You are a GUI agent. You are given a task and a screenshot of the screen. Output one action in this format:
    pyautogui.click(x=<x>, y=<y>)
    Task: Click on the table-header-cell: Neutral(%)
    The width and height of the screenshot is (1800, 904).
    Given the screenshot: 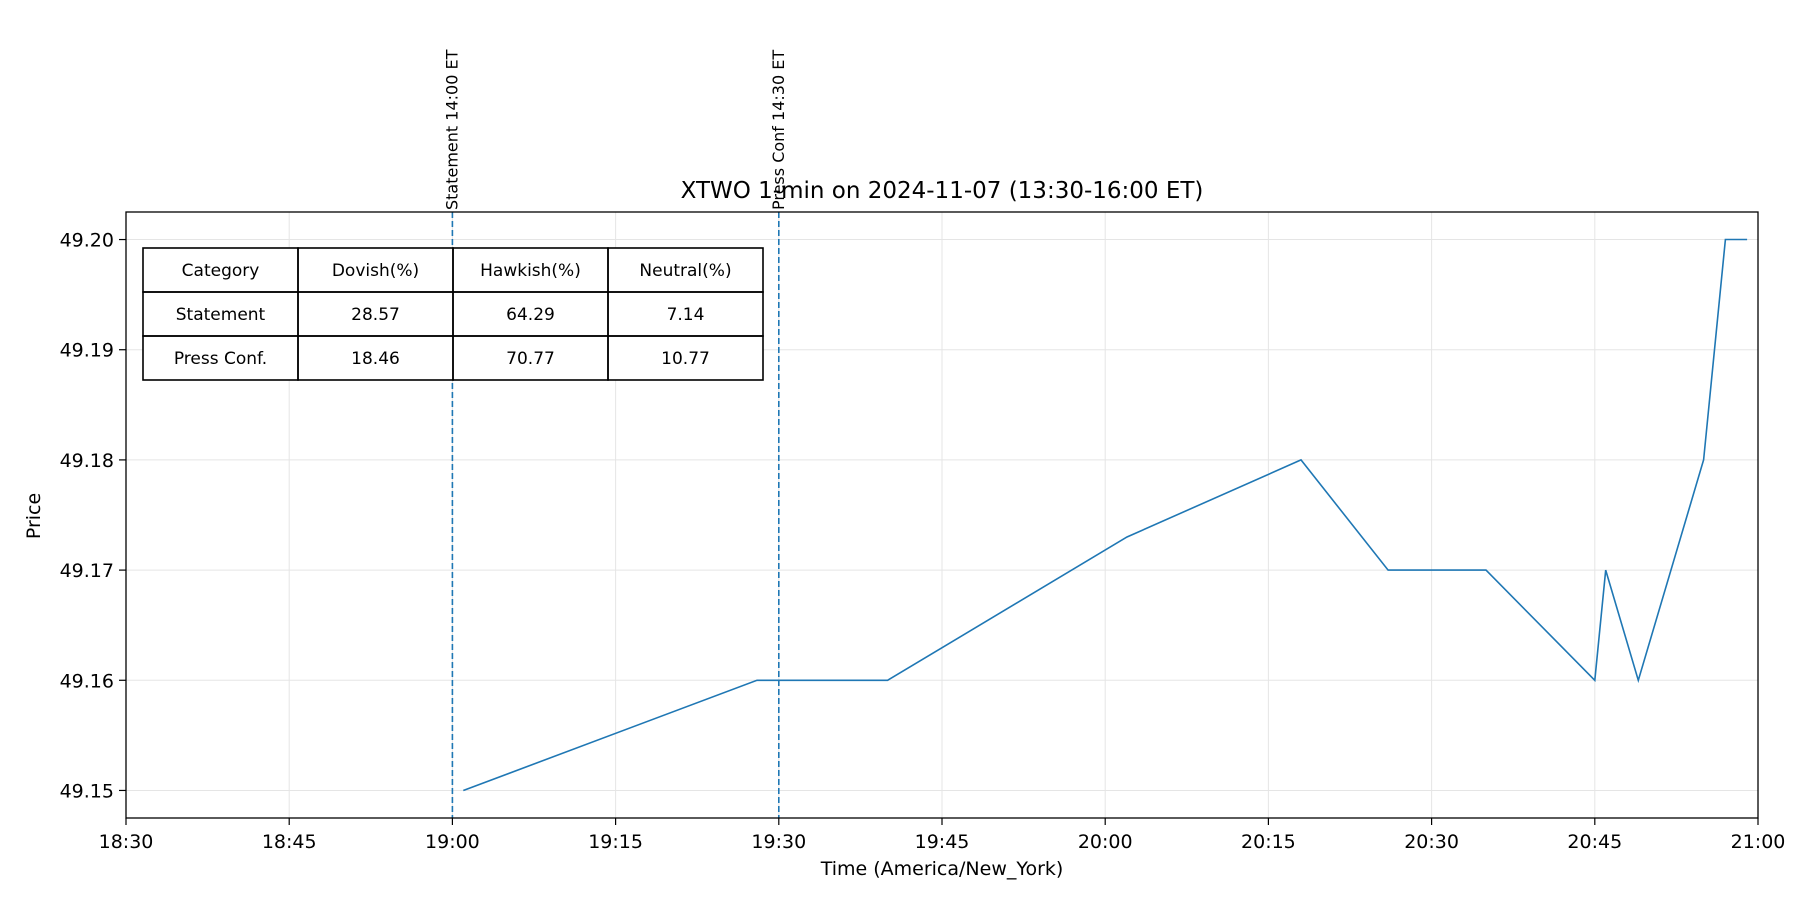 What is the action you would take?
    pyautogui.click(x=685, y=271)
    